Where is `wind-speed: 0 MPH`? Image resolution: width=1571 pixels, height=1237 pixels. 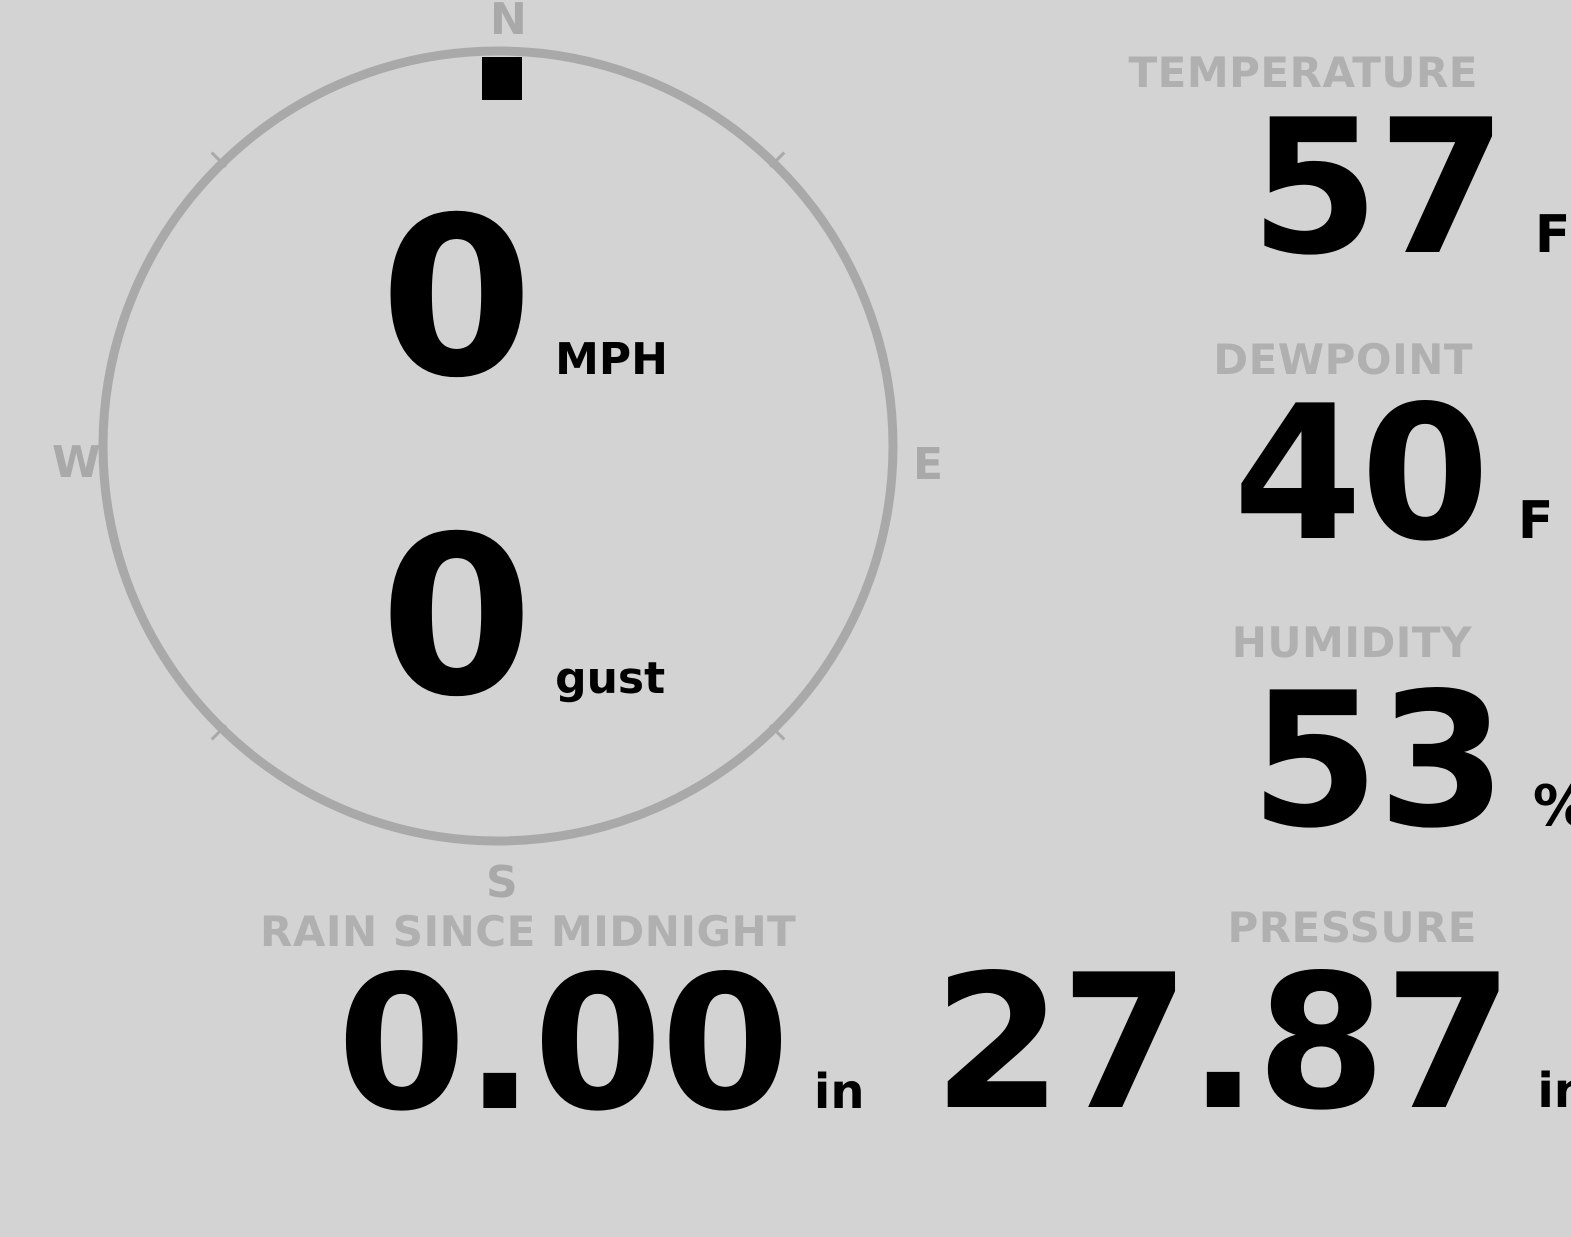 wind-speed: 0 MPH is located at coordinates (524, 298).